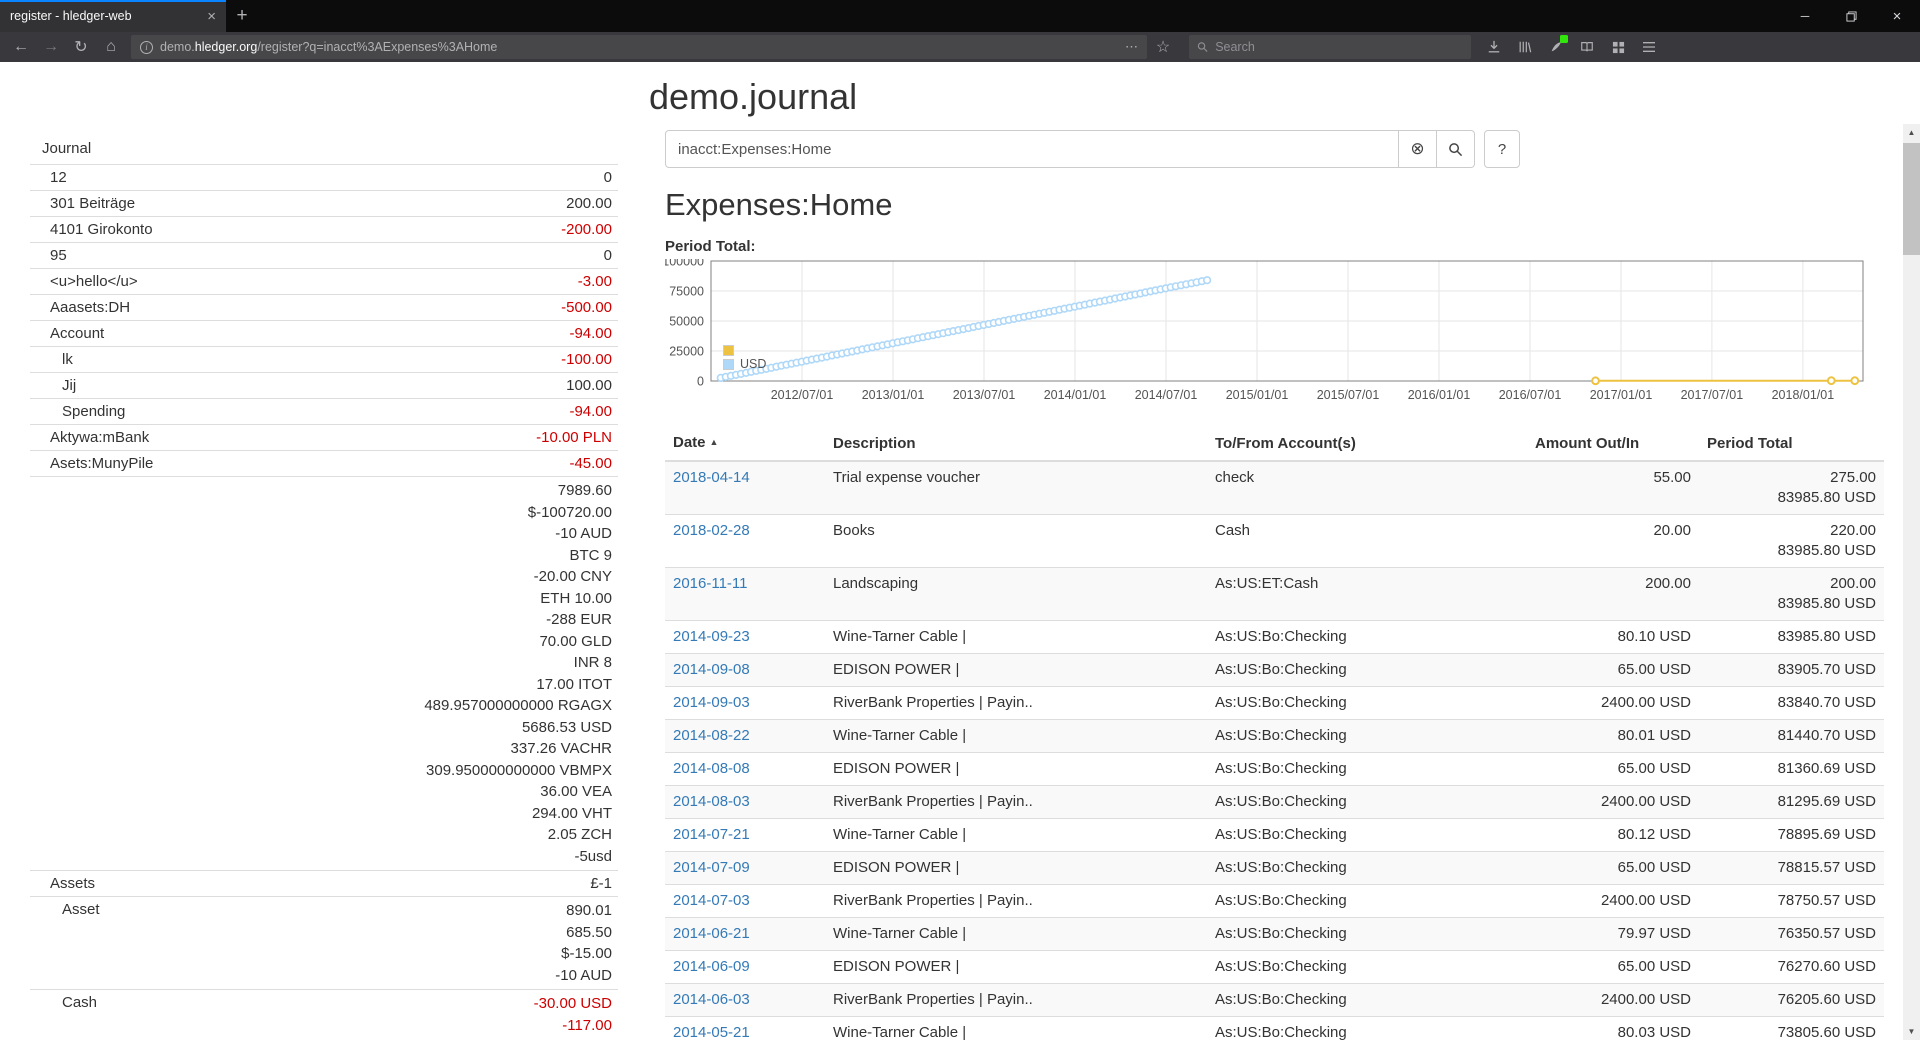 Image resolution: width=1920 pixels, height=1040 pixels. I want to click on browser-search-input, so click(1339, 47).